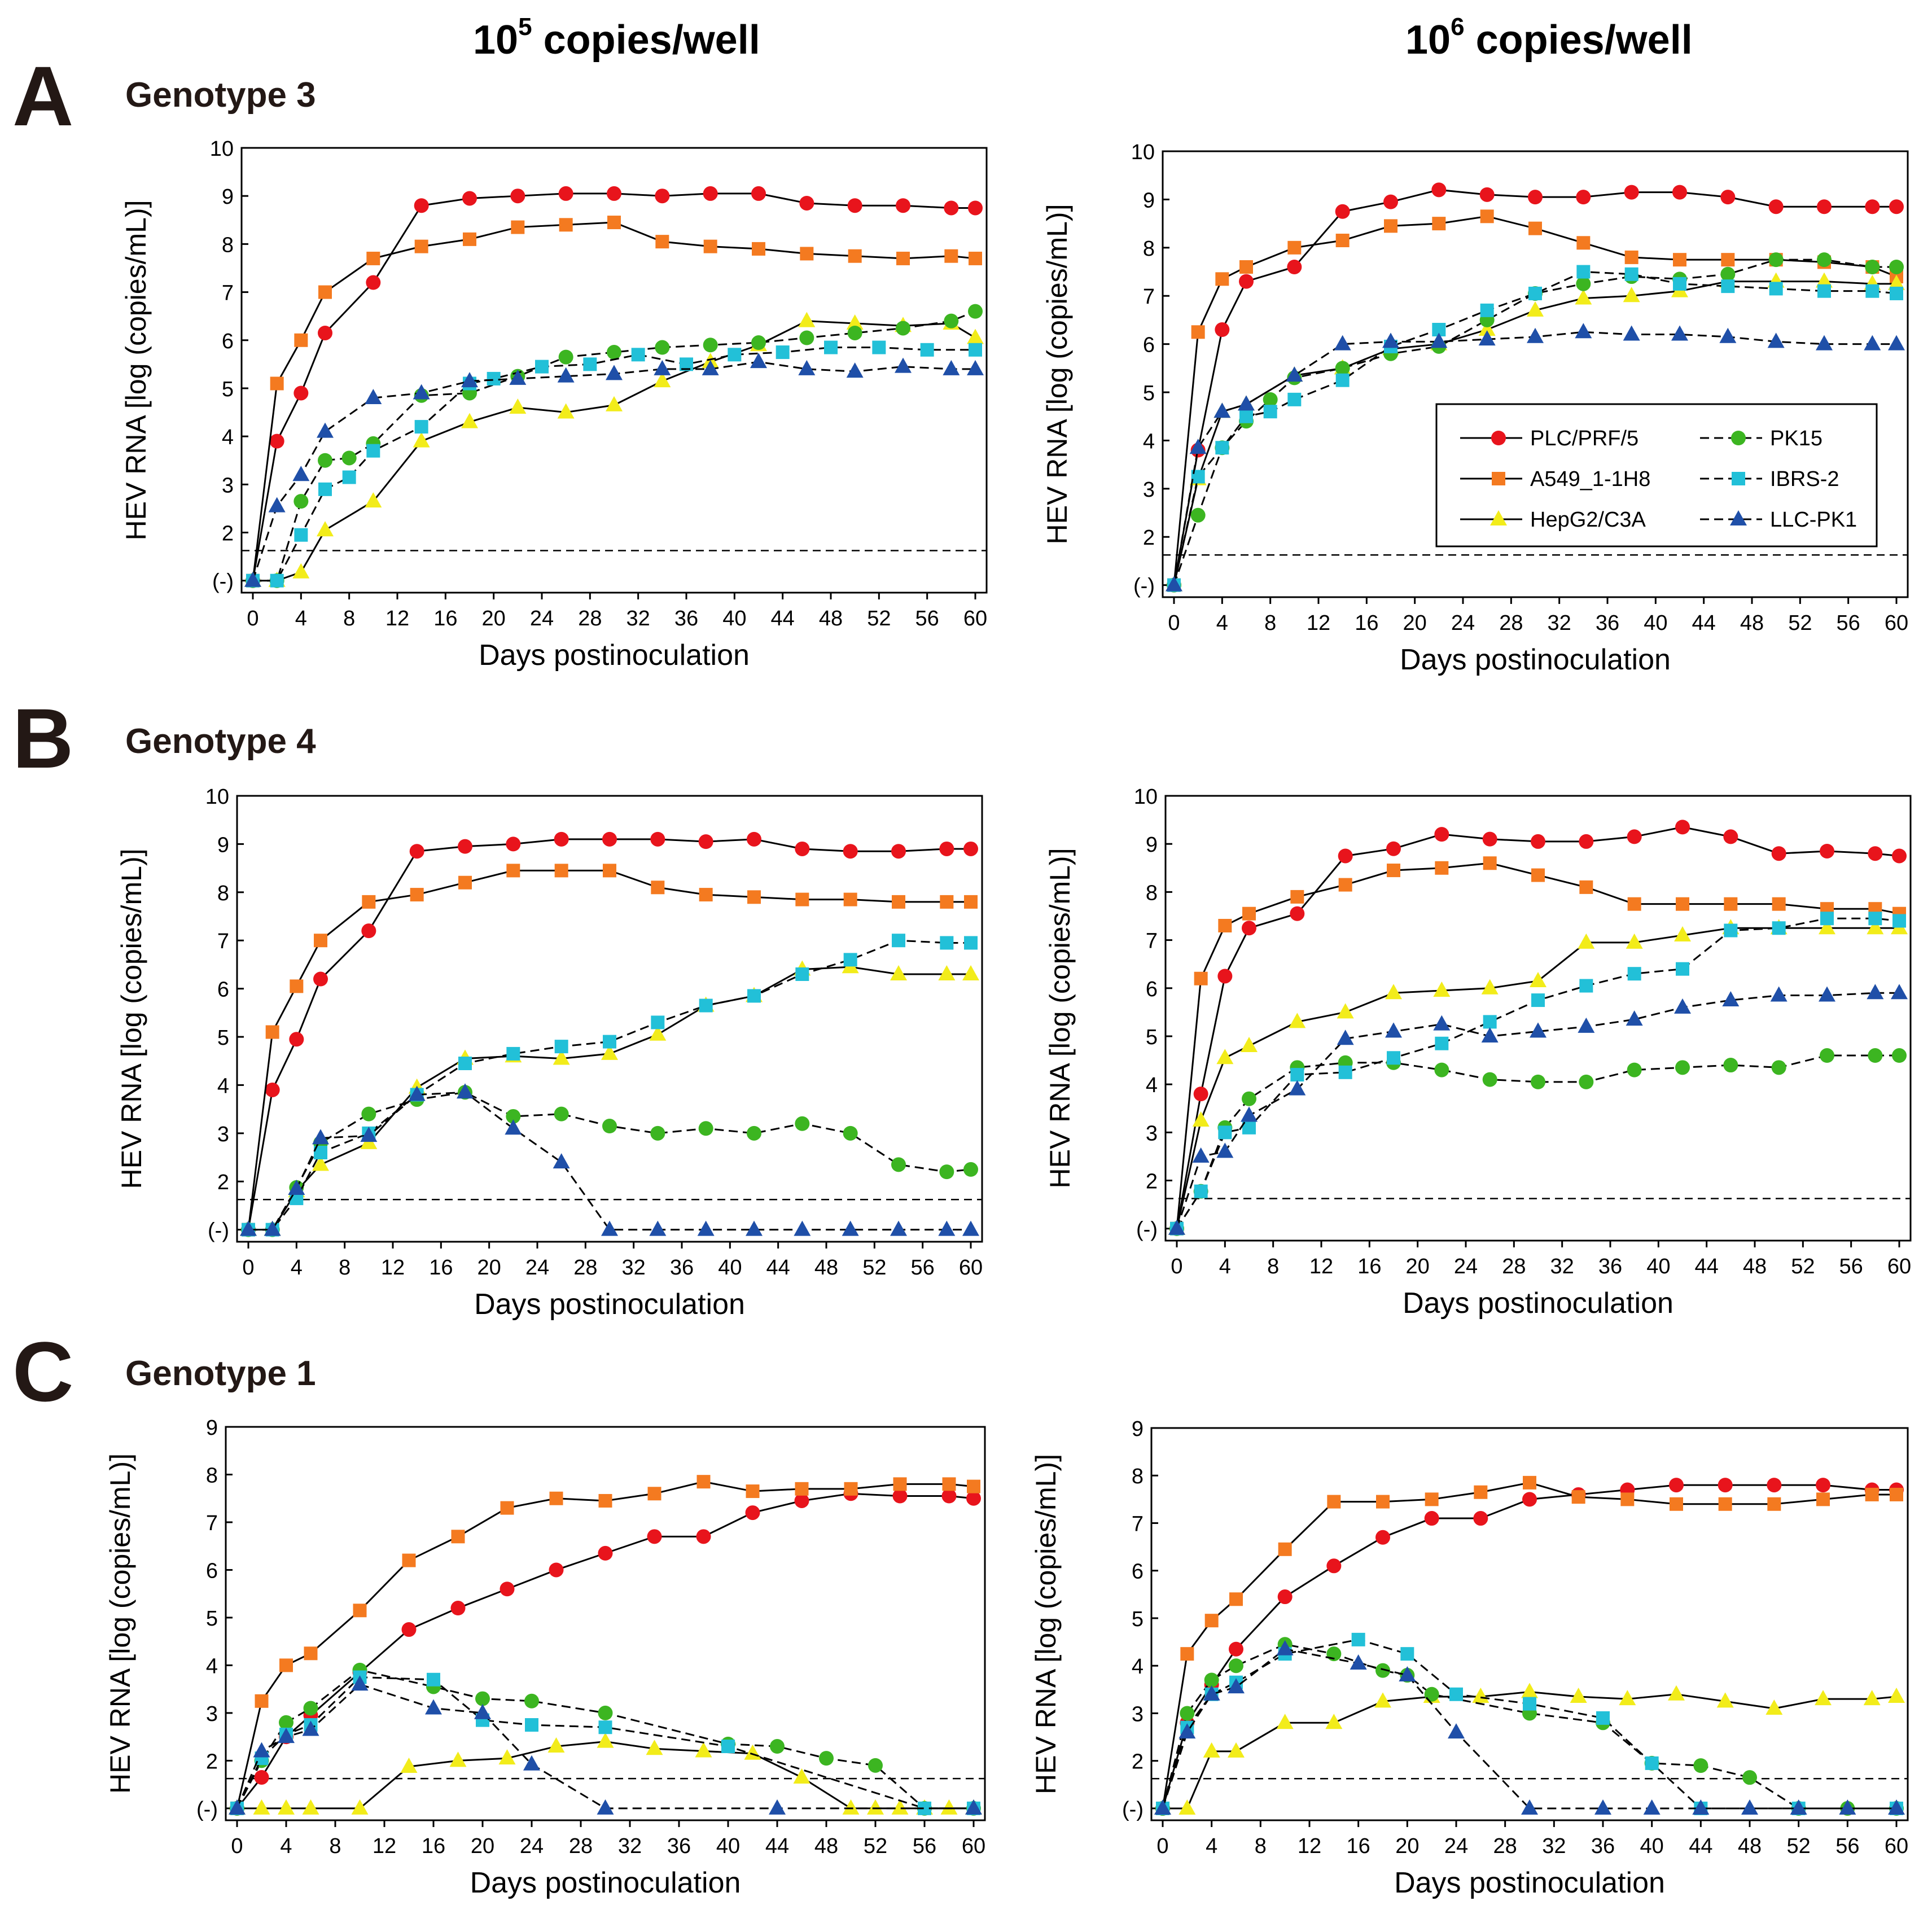  I want to click on y-axis-label: HEV RNA [log (copies/mL)], so click(1046, 1624).